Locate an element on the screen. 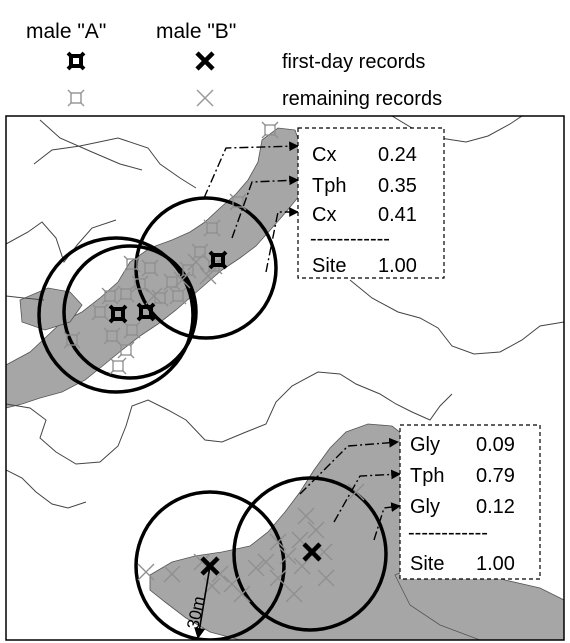 The height and width of the screenshot is (643, 570). home-range-circle-a1 is located at coordinates (116, 315).